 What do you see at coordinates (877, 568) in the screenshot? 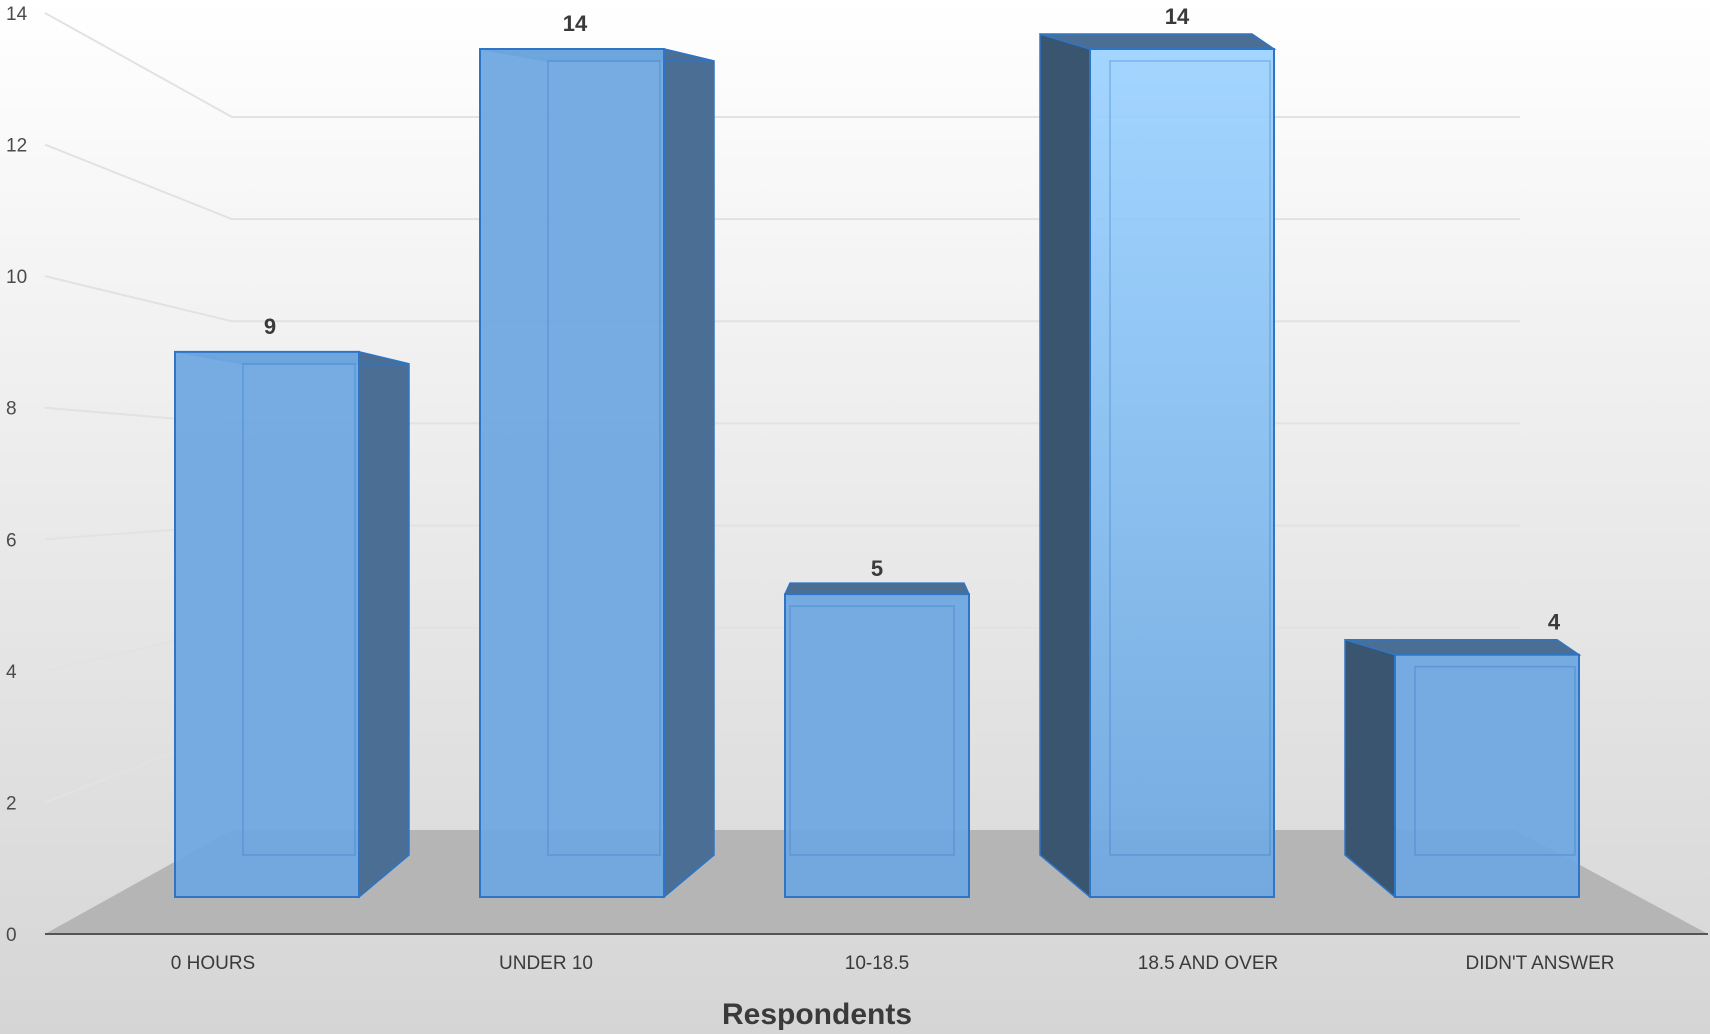
I see `data-label: 5` at bounding box center [877, 568].